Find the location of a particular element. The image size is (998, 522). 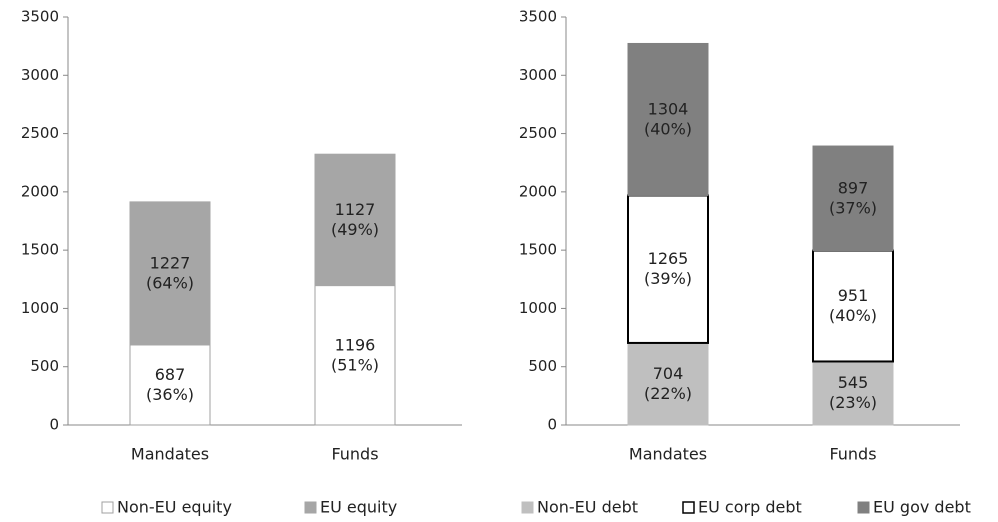

data-label: 1196 (51%) is located at coordinates (355, 354).